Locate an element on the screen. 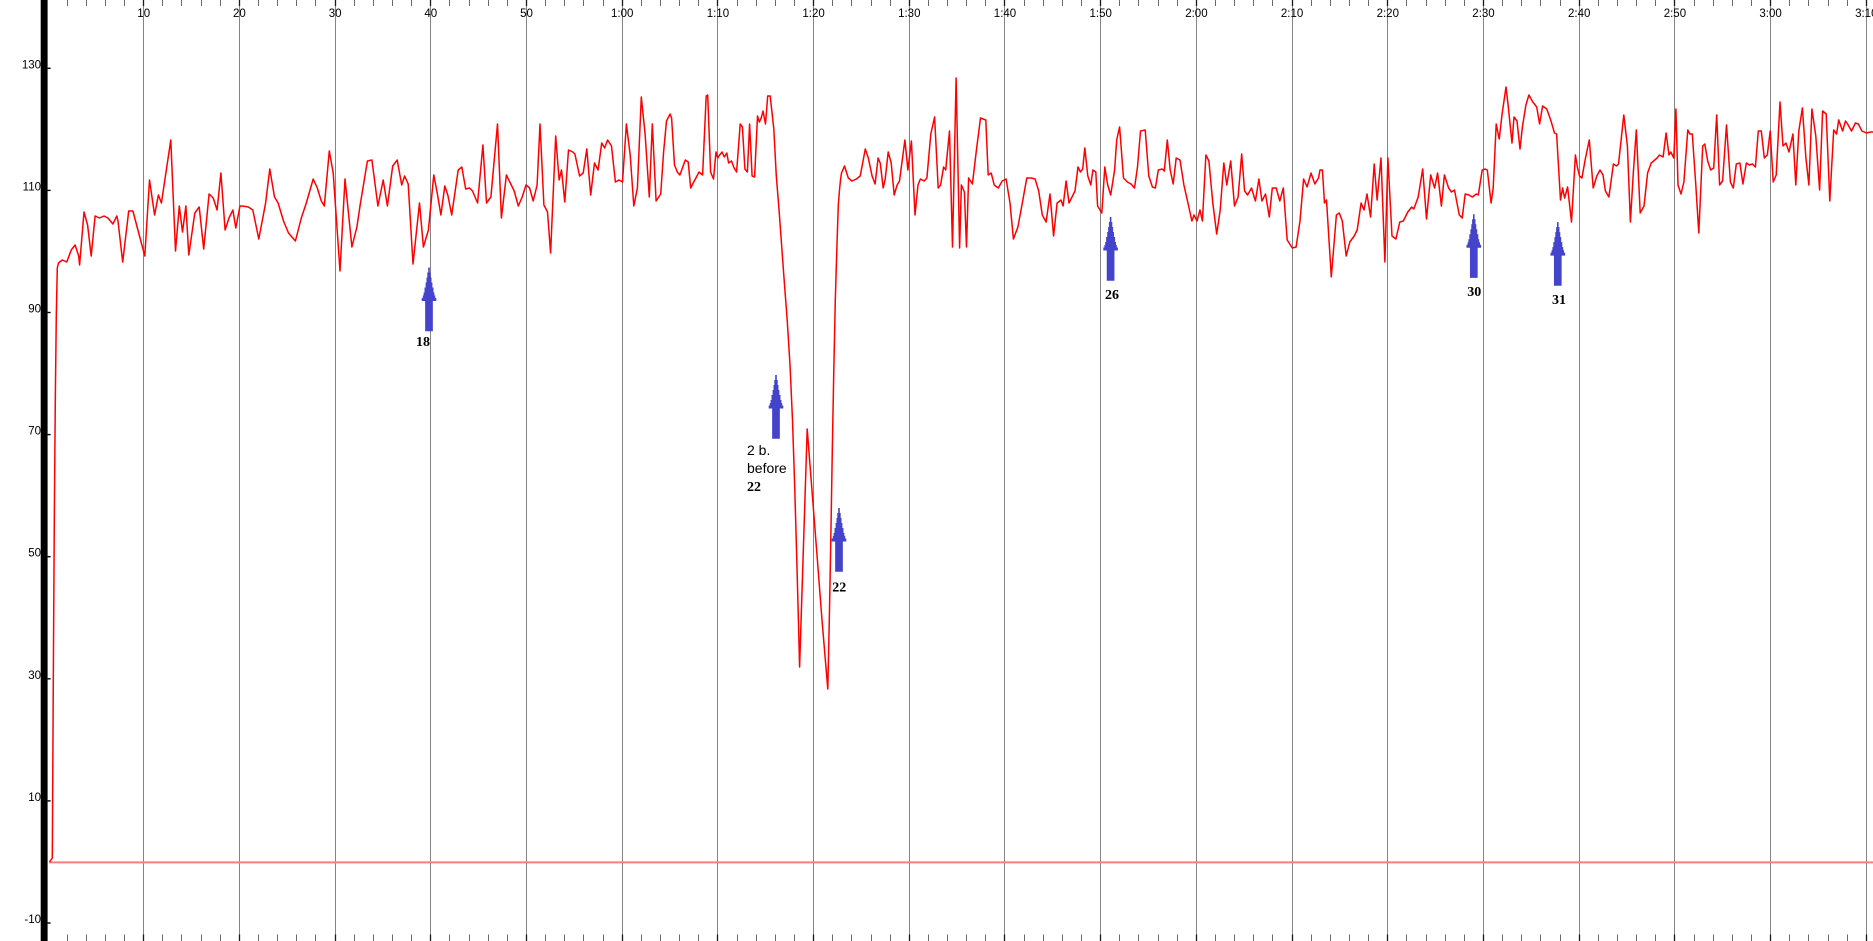  svg-text: 1:30 is located at coordinates (909, 14).